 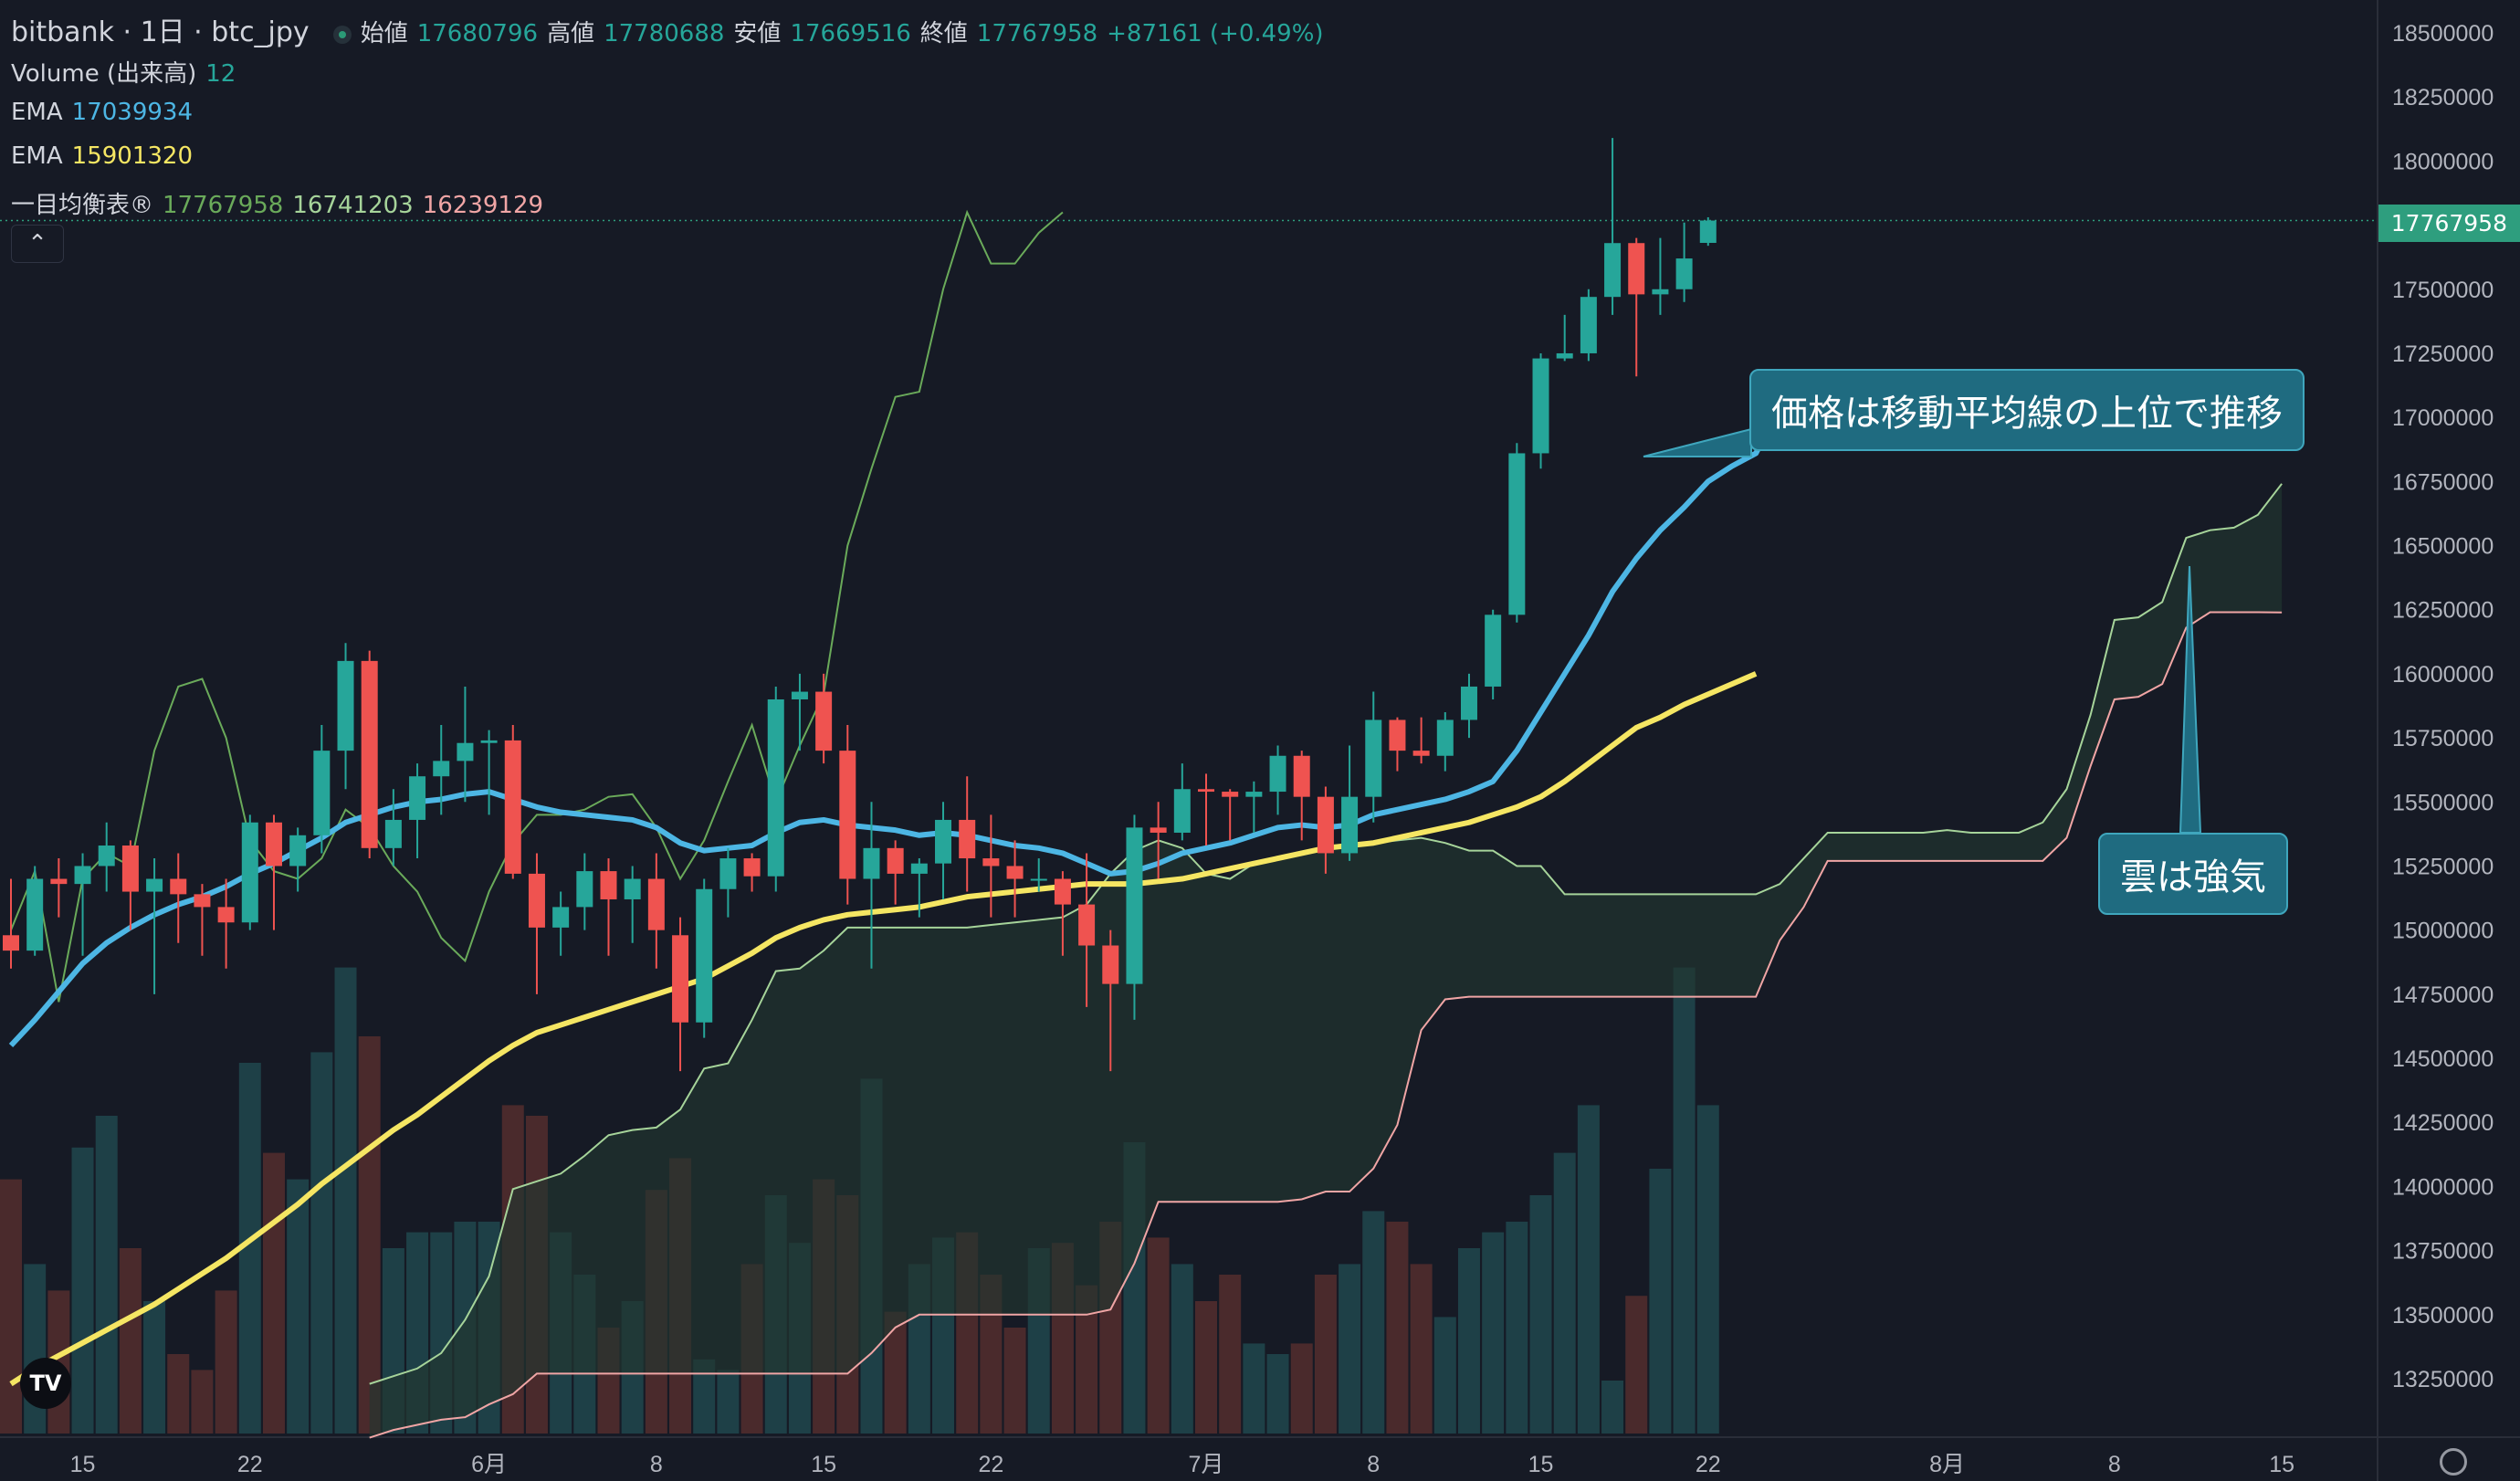 What do you see at coordinates (2443, 995) in the screenshot?
I see `y-tick-label: 14750000` at bounding box center [2443, 995].